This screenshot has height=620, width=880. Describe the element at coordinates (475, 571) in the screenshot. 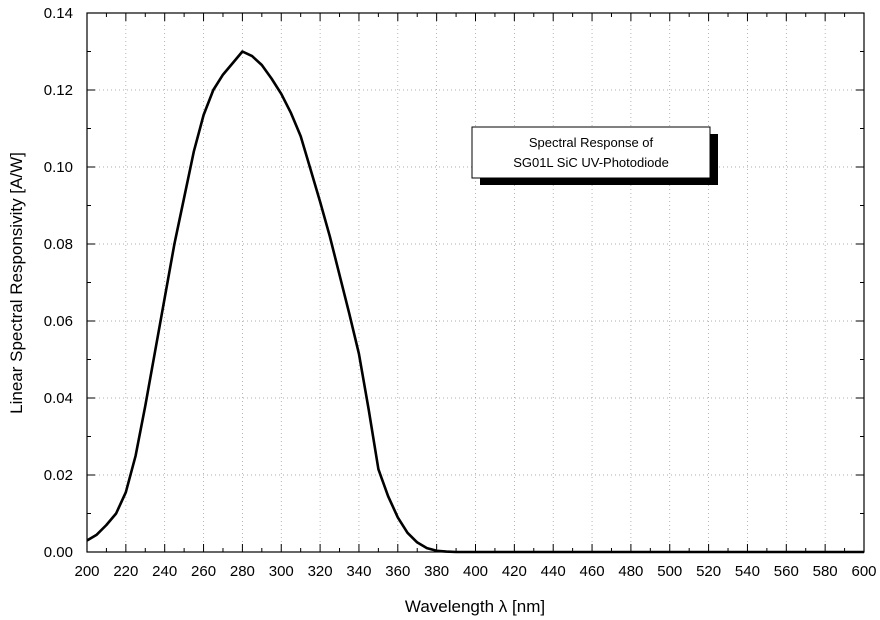

I see `x-tick-label: 400` at that location.